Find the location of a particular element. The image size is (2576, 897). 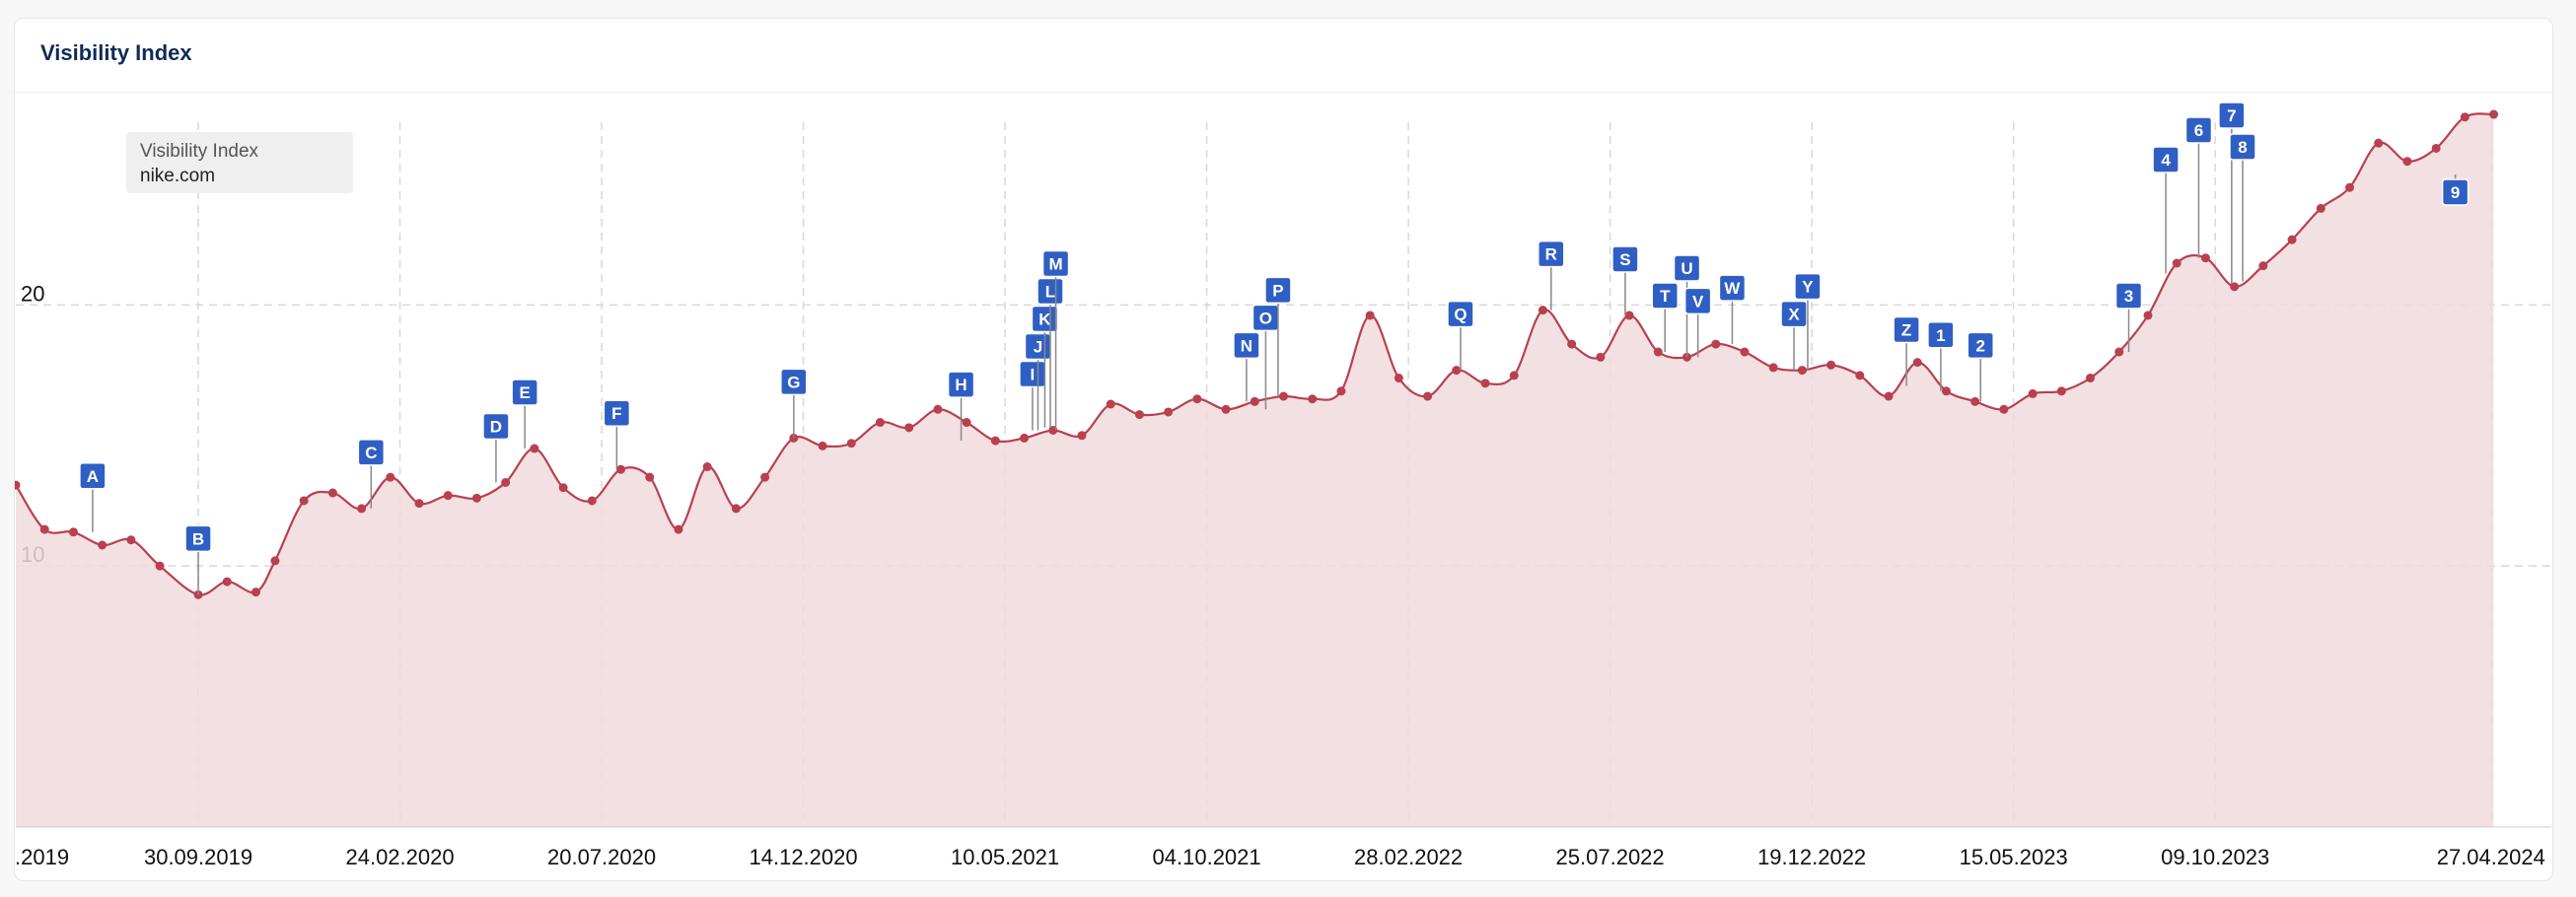

event-marker: G is located at coordinates (794, 404).